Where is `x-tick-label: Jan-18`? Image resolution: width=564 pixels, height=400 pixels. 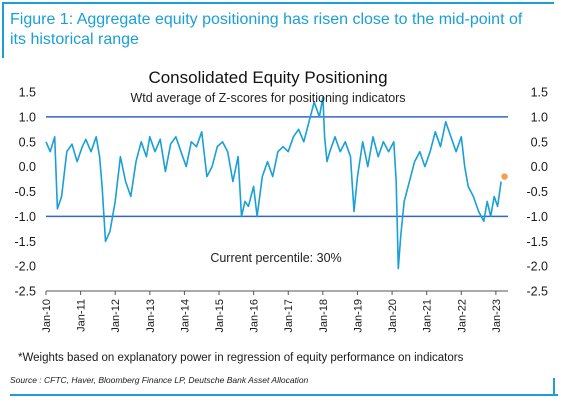
x-tick-label: Jan-18 is located at coordinates (324, 316).